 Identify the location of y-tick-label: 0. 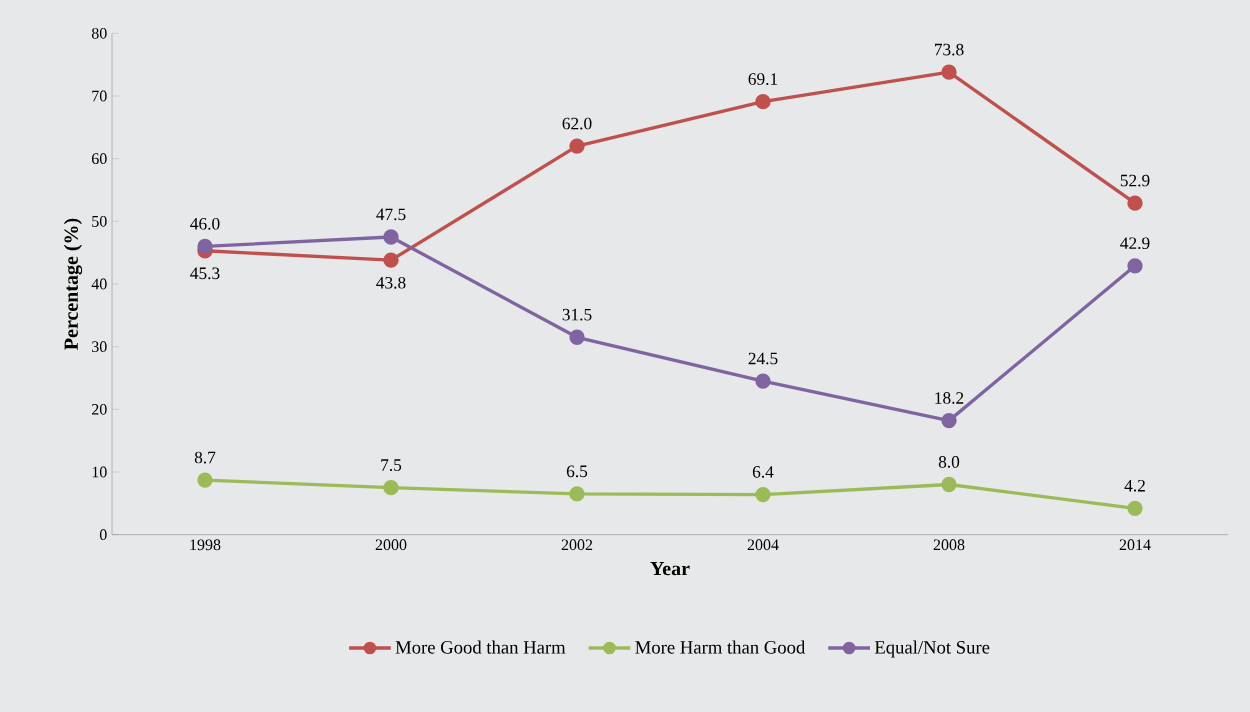
(103, 535).